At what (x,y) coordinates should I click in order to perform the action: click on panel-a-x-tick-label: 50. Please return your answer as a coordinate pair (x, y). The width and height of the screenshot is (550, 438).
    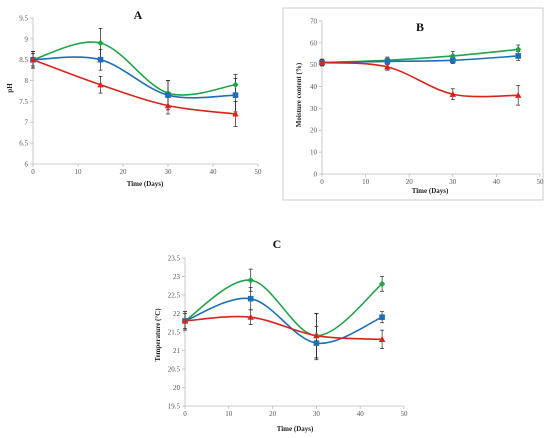
    Looking at the image, I should click on (259, 172).